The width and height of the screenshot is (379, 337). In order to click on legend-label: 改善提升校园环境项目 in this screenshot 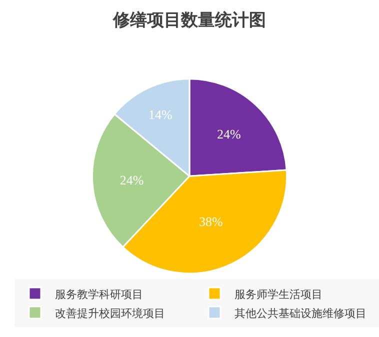, I will do `click(110, 313)`.